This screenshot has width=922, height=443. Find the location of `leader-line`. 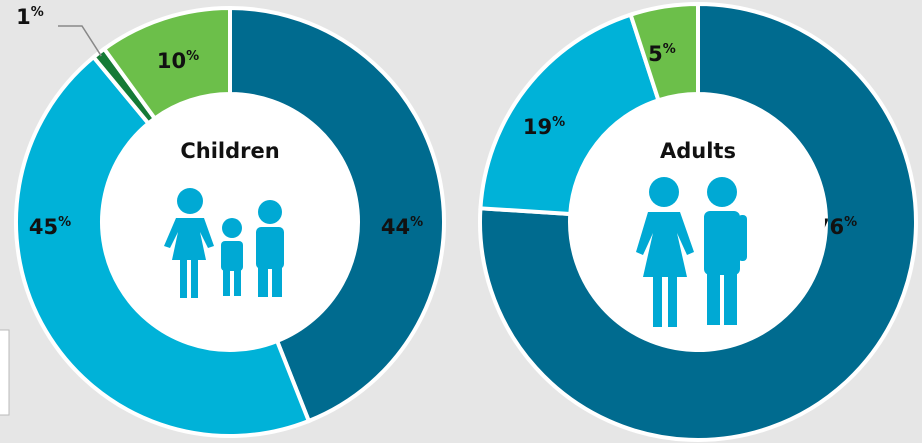

leader-line is located at coordinates (80, 41).